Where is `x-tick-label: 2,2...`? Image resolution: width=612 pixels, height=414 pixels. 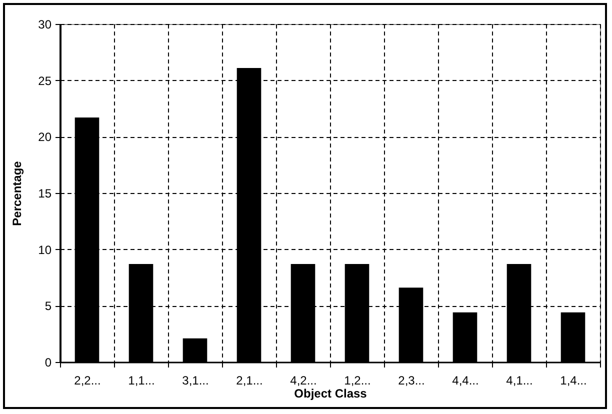
x-tick-label: 2,2... is located at coordinates (87, 381).